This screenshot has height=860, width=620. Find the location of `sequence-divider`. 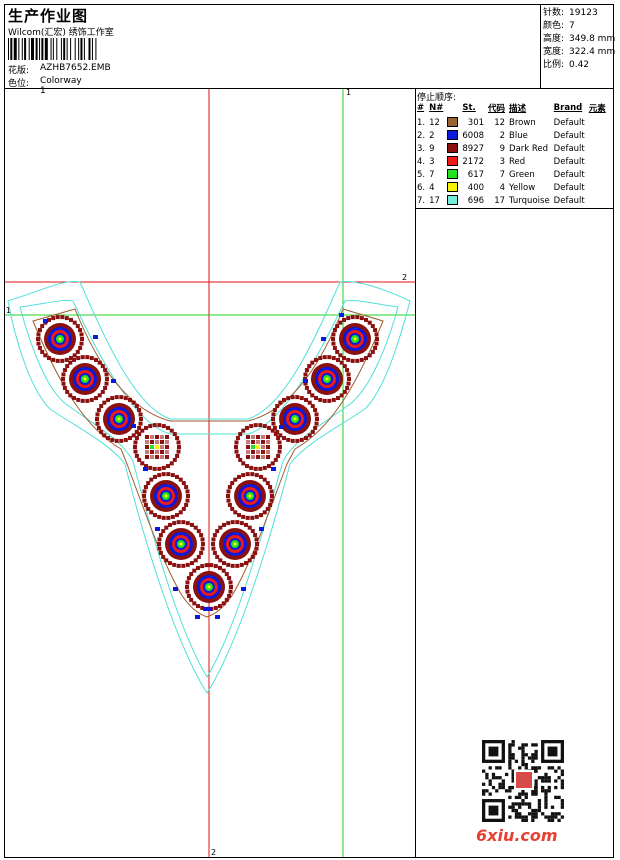

sequence-divider is located at coordinates (514, 208).